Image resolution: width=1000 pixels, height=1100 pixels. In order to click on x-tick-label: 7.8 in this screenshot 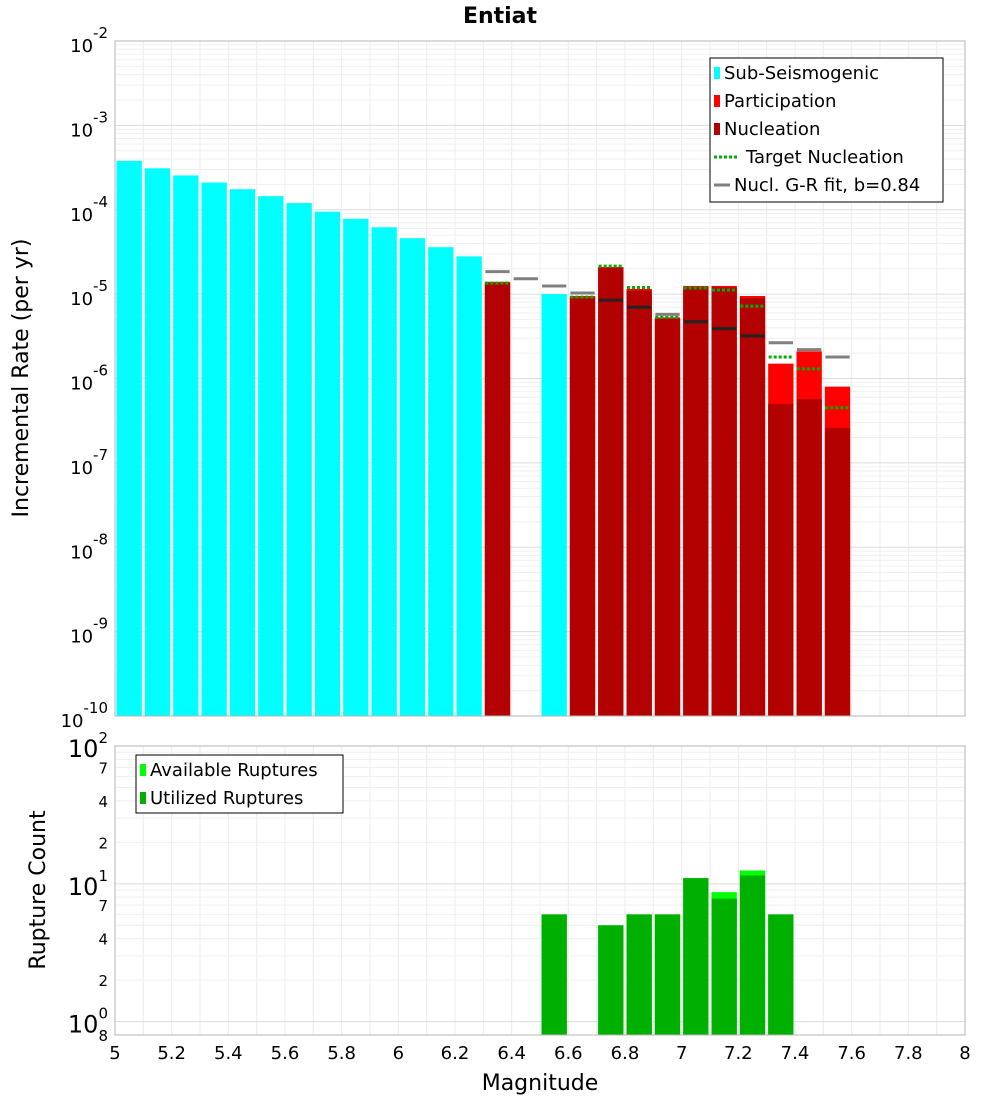, I will do `click(908, 1053)`.